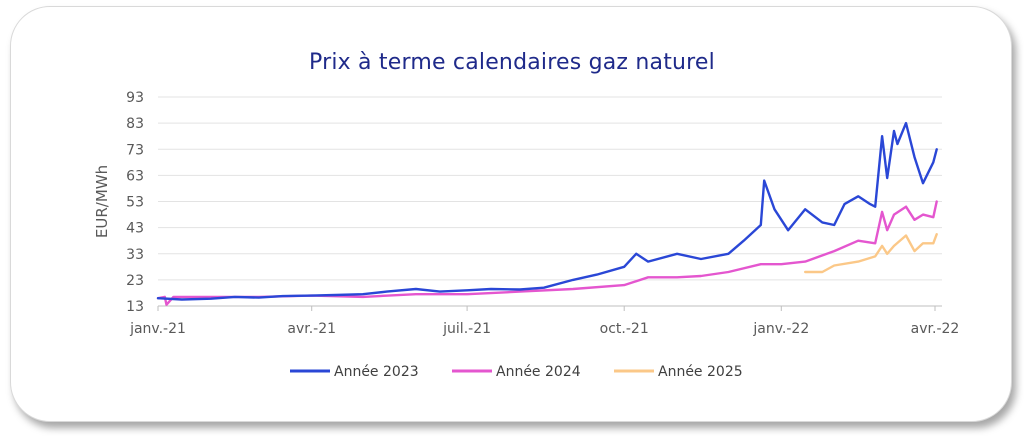 The width and height of the screenshot is (1024, 436). I want to click on y-tick-label: 93, so click(135, 98).